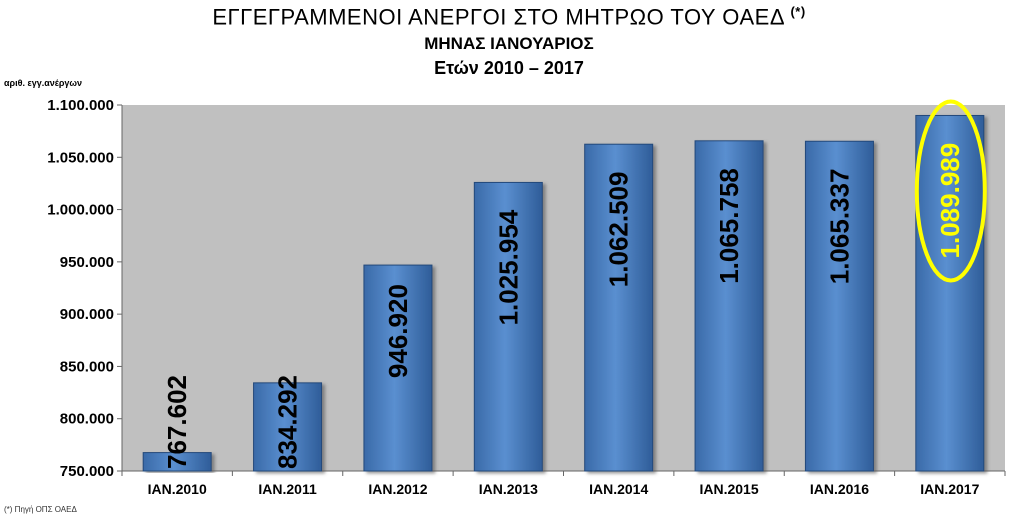  I want to click on data-label-8: 1.089.989, so click(950, 201).